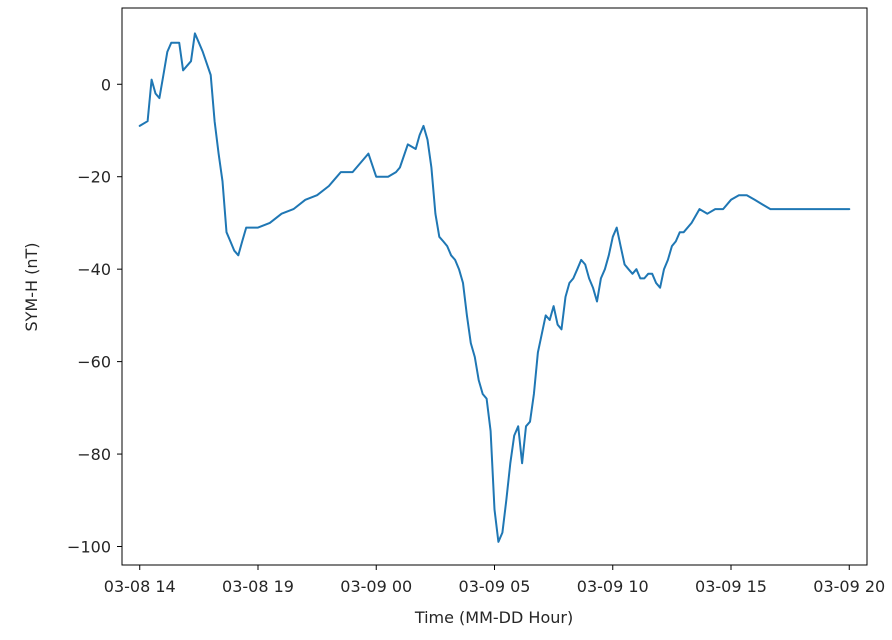 The image size is (892, 640). What do you see at coordinates (89, 547) in the screenshot?
I see `y-tick-label: −100` at bounding box center [89, 547].